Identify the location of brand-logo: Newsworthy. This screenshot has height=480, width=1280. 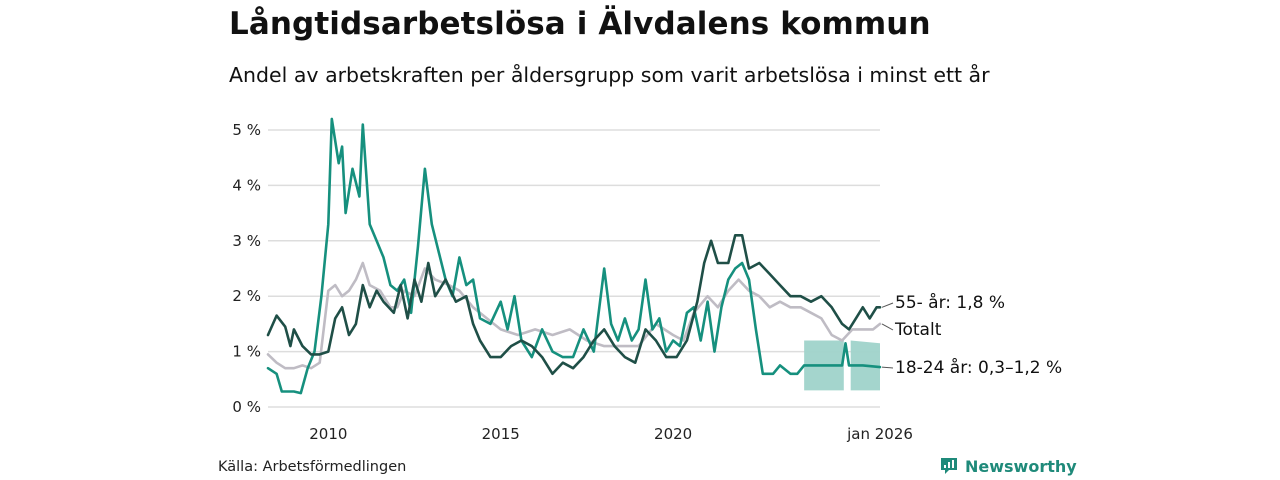
(1008, 466).